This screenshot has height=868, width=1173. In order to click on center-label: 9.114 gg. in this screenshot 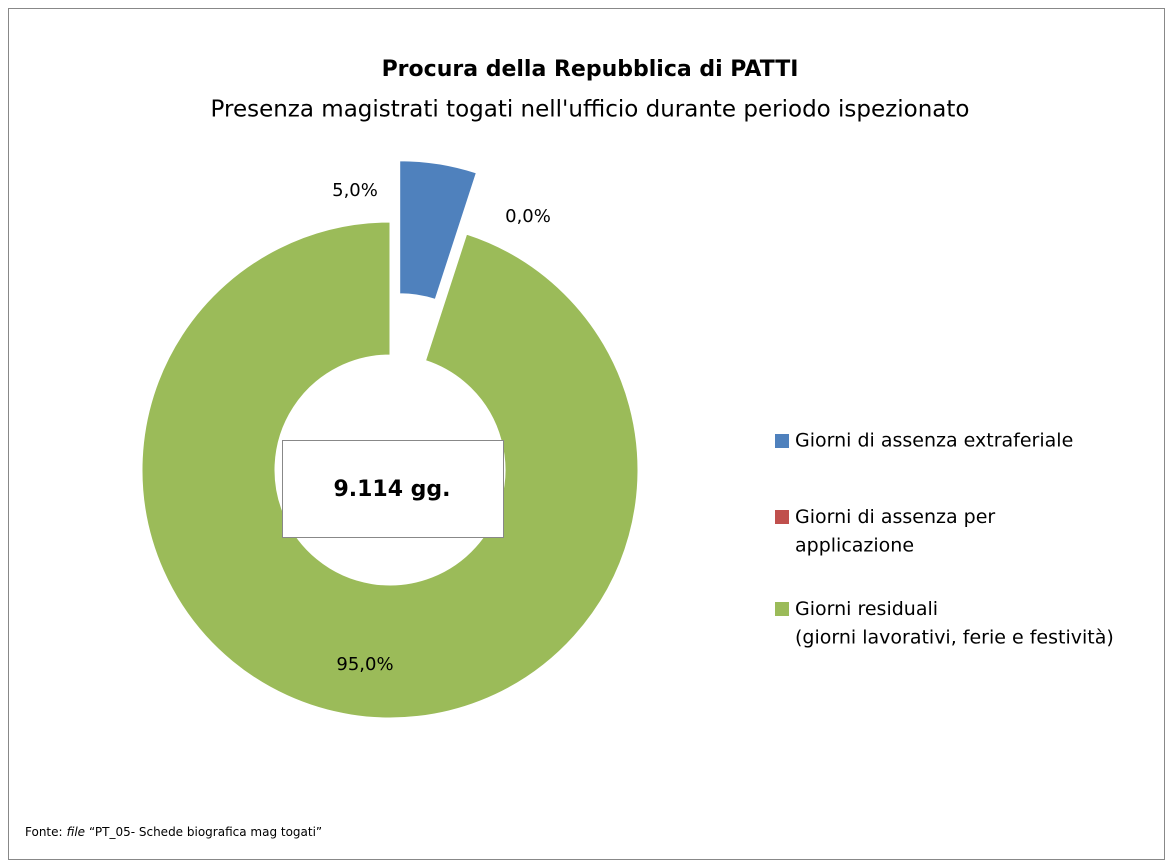, I will do `click(391, 489)`.